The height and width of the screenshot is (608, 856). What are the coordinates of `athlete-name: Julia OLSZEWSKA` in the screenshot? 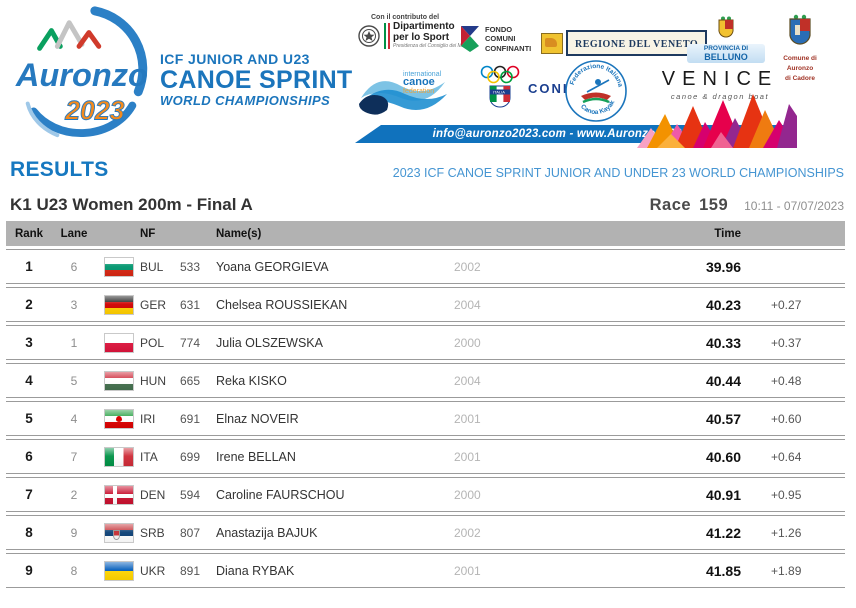 It's located at (269, 342).